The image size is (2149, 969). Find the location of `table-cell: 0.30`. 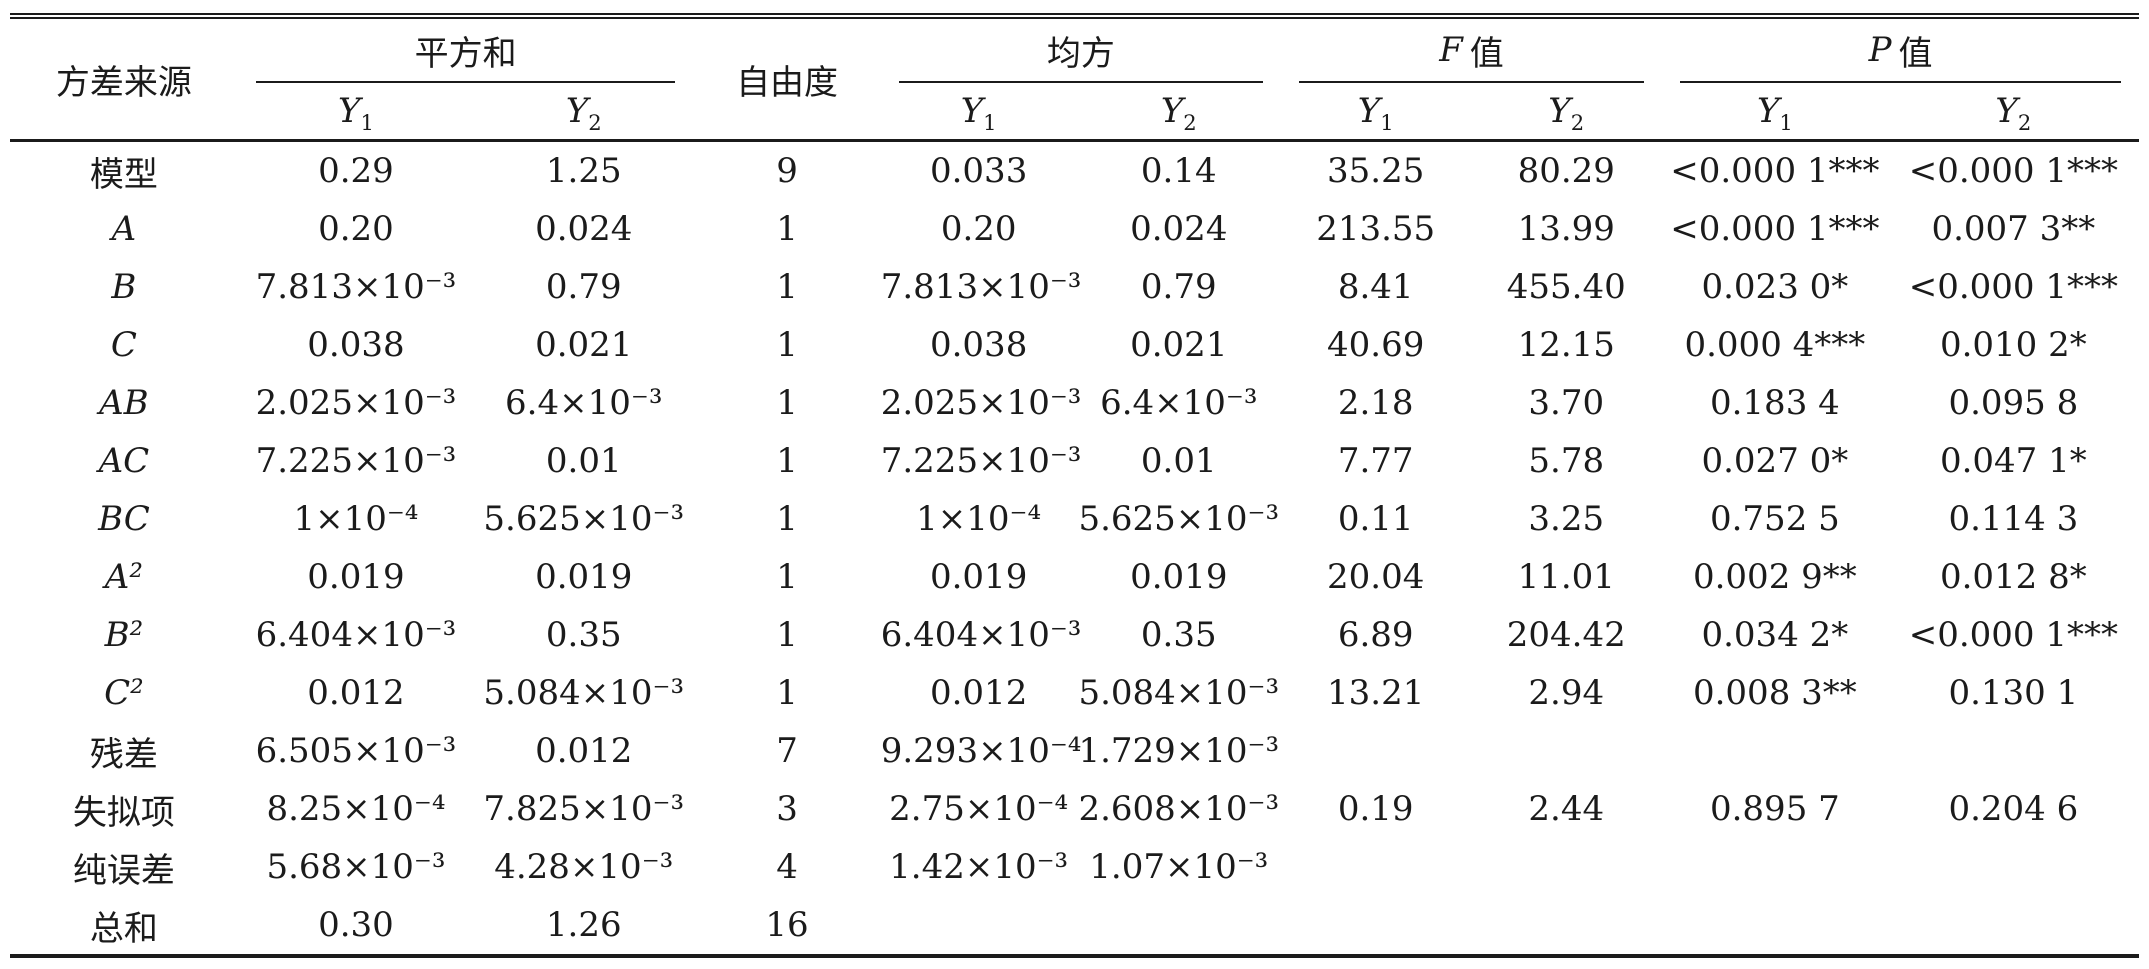

table-cell: 0.30 is located at coordinates (356, 925).